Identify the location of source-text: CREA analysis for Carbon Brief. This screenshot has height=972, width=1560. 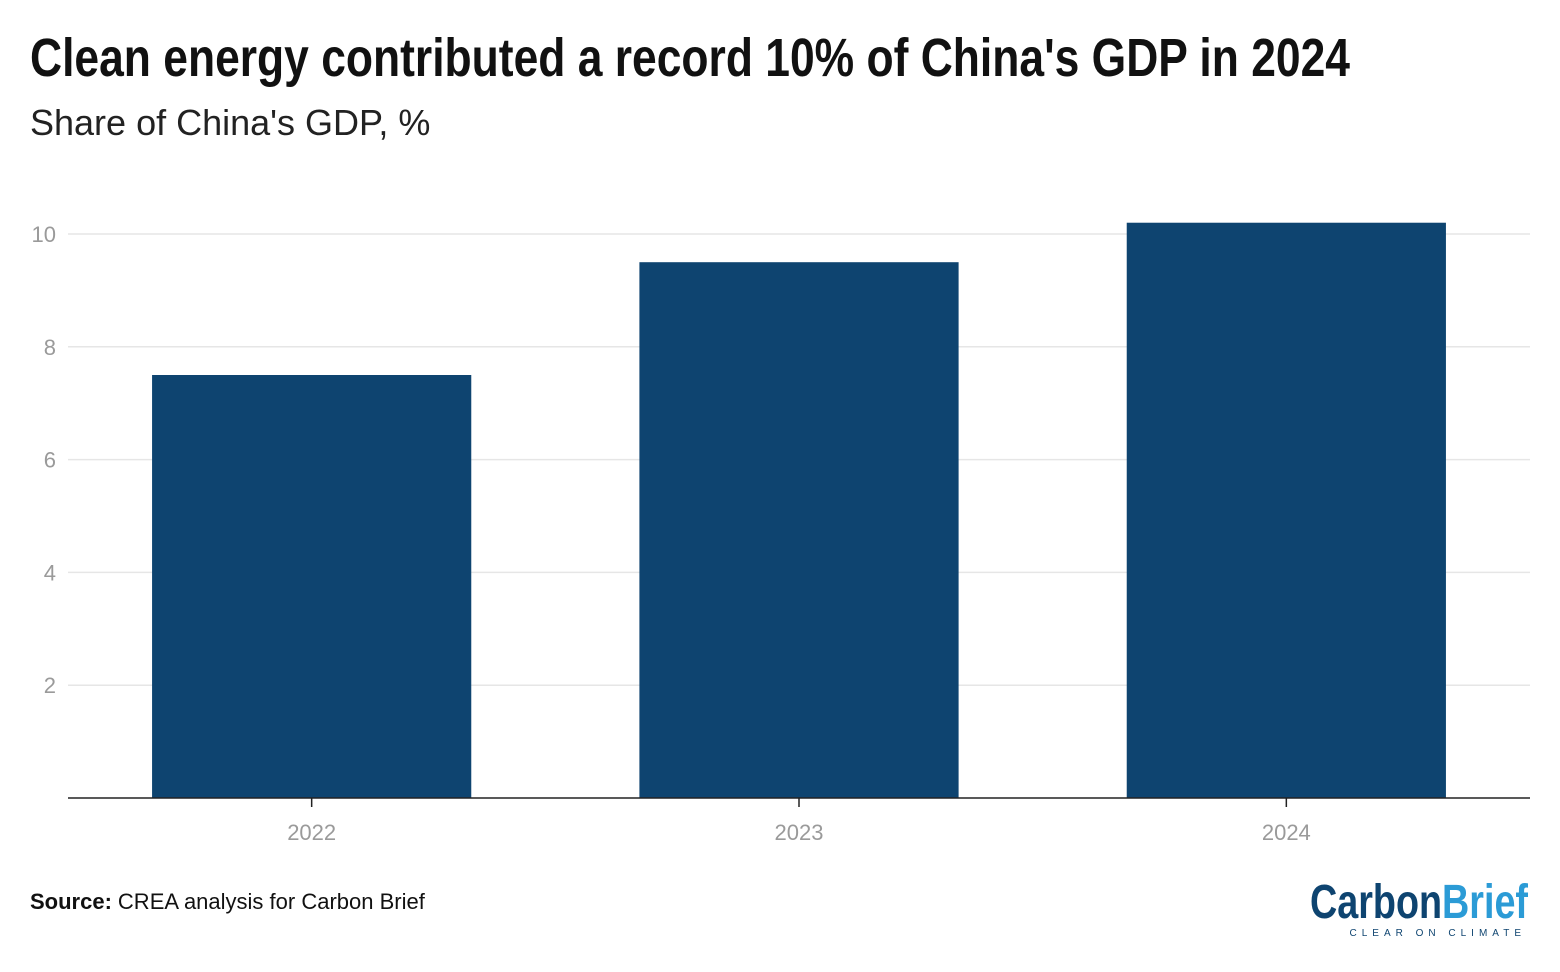
(272, 901).